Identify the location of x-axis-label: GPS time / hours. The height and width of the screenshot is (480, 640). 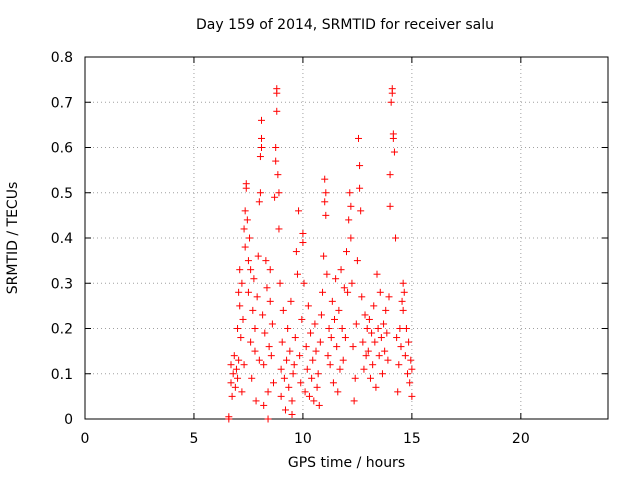
(346, 463).